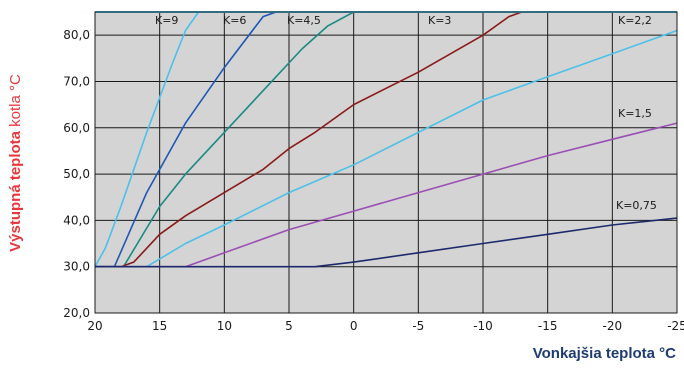  What do you see at coordinates (76, 220) in the screenshot?
I see `y-tick-label: 40,0` at bounding box center [76, 220].